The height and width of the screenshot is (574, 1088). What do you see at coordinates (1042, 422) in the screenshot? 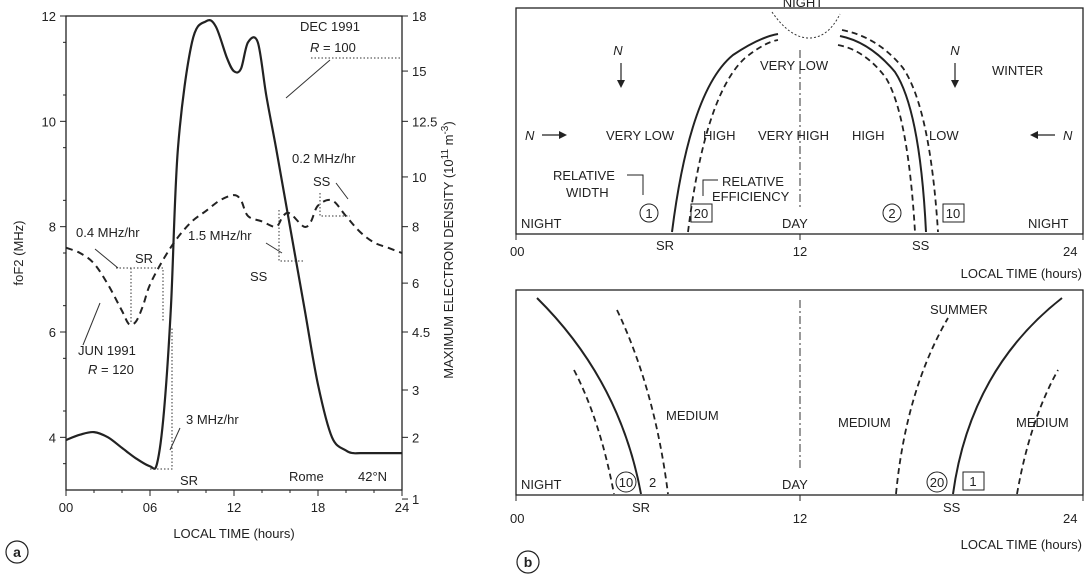
I see `summer-medium-3: MEDIUM` at bounding box center [1042, 422].